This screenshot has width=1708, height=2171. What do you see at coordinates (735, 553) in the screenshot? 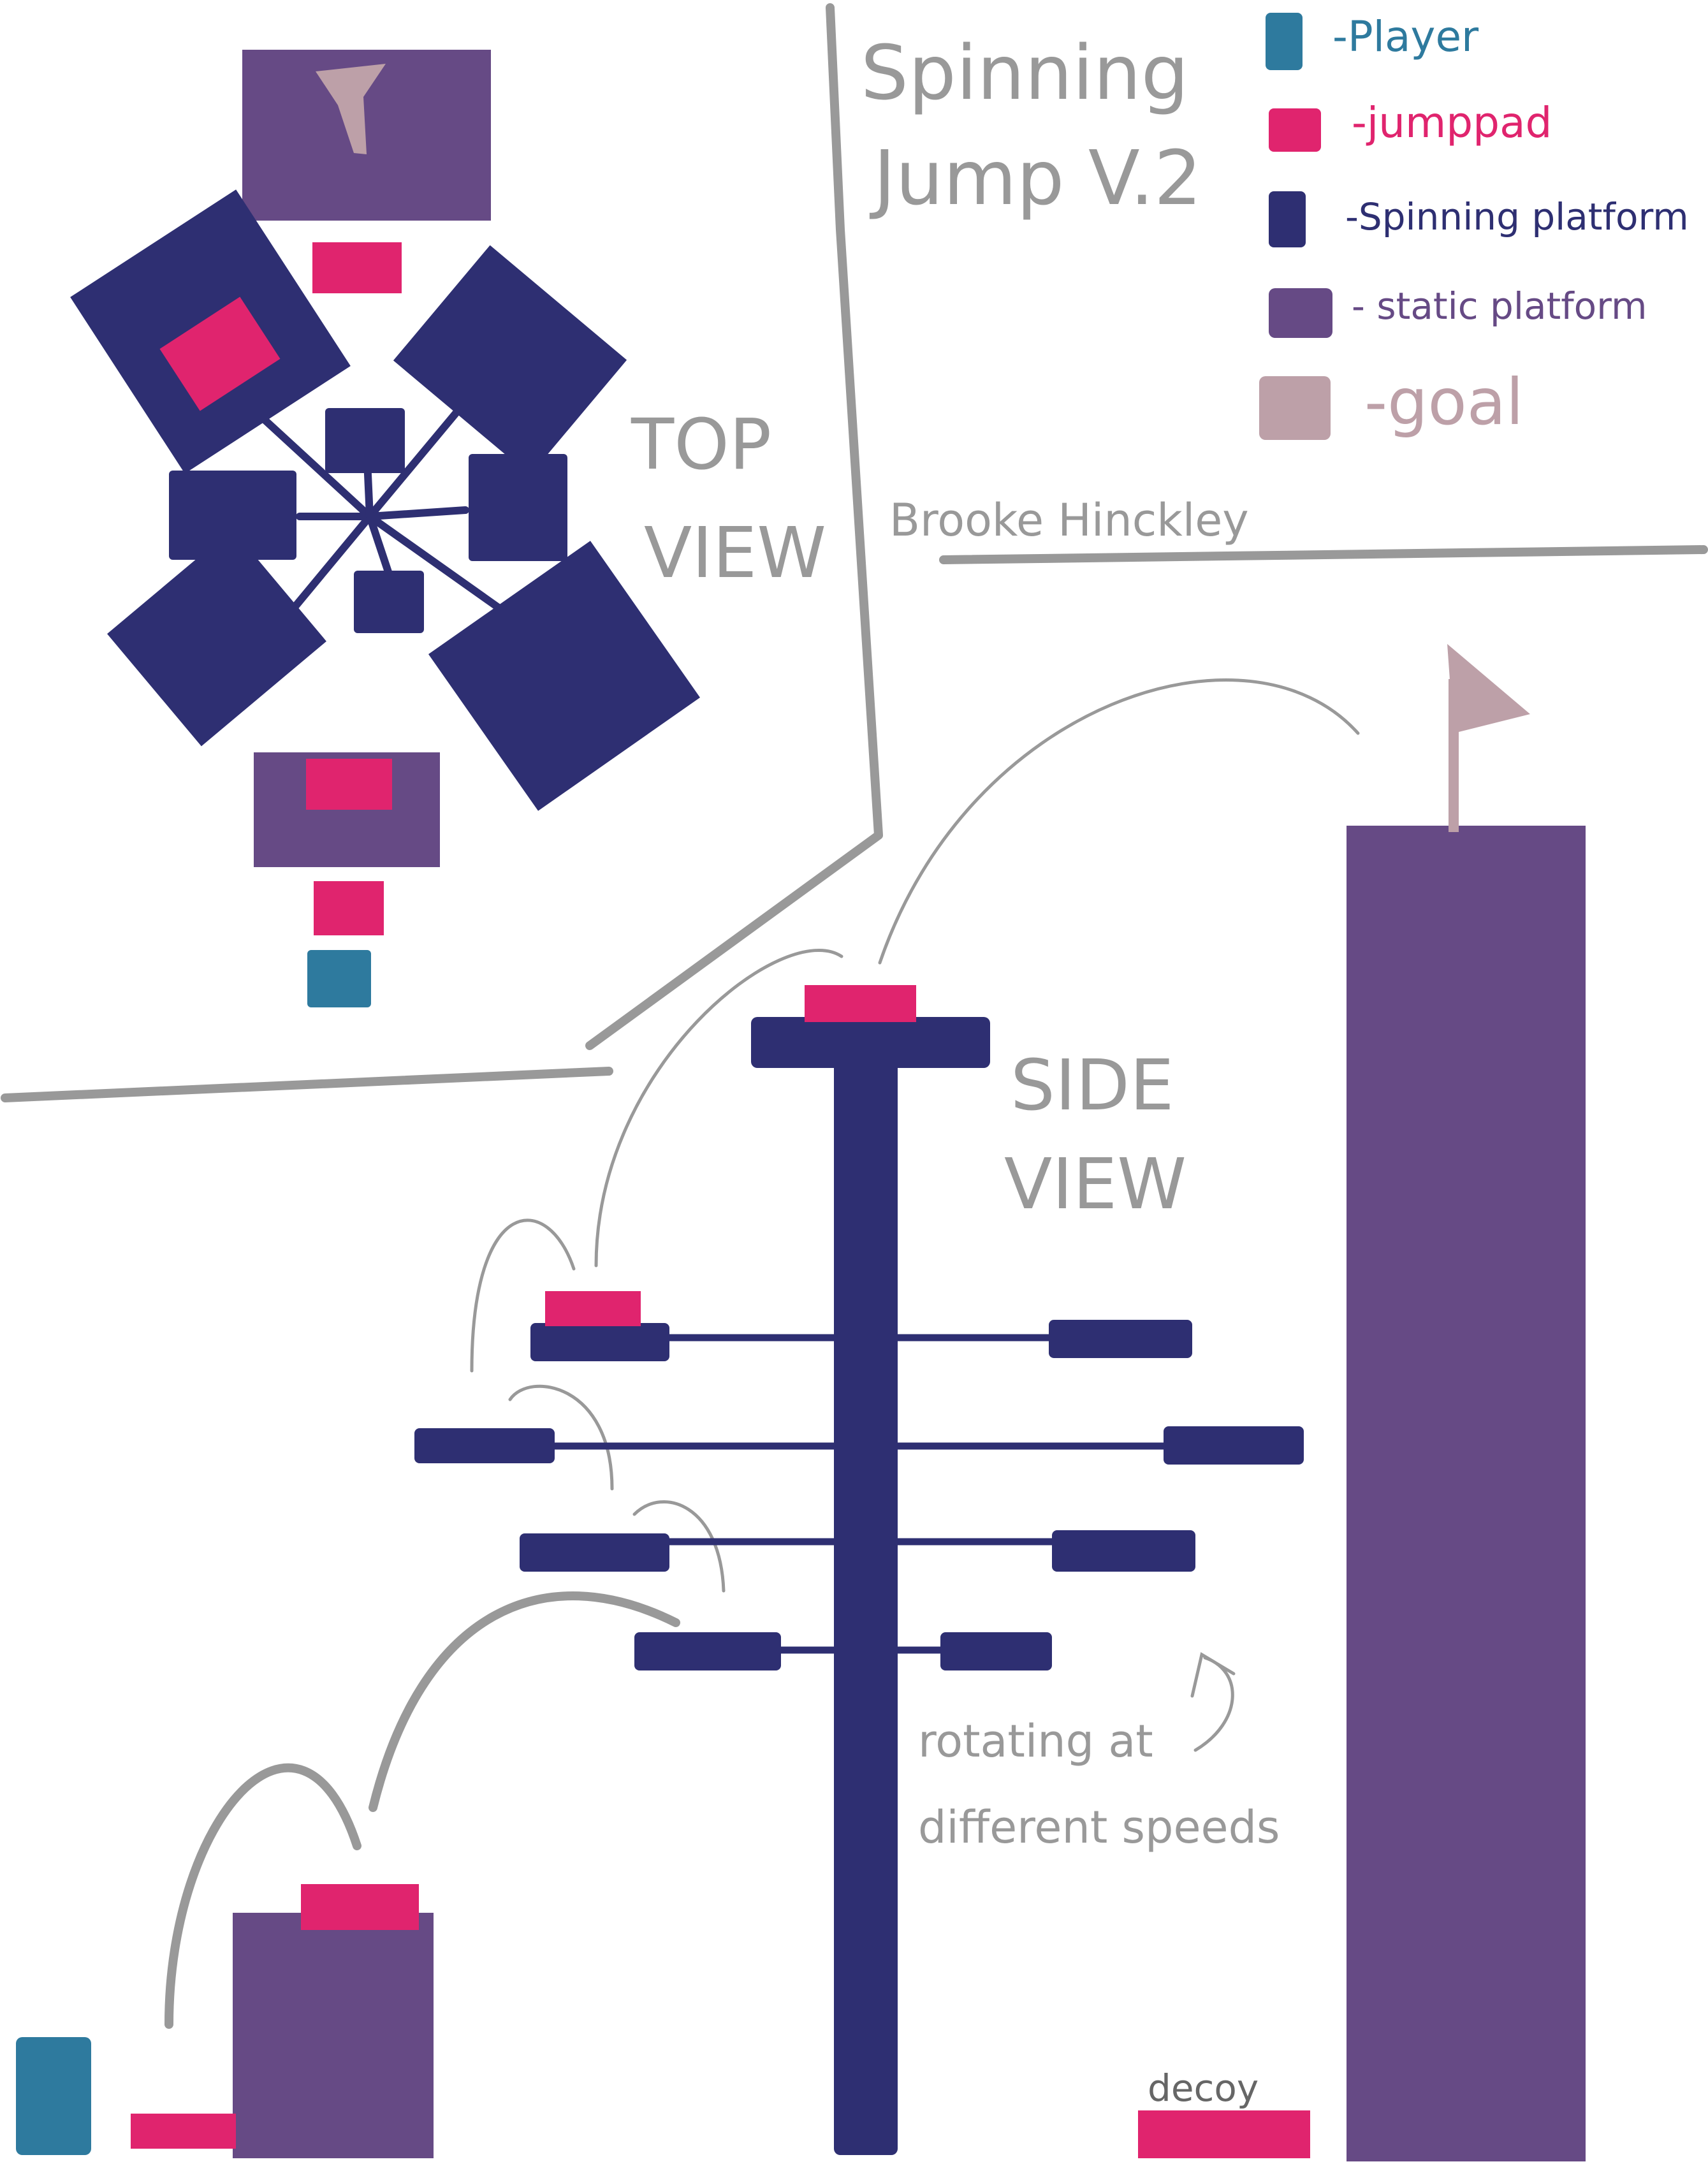
I see `top-view-label-line2: VIEW` at bounding box center [735, 553].